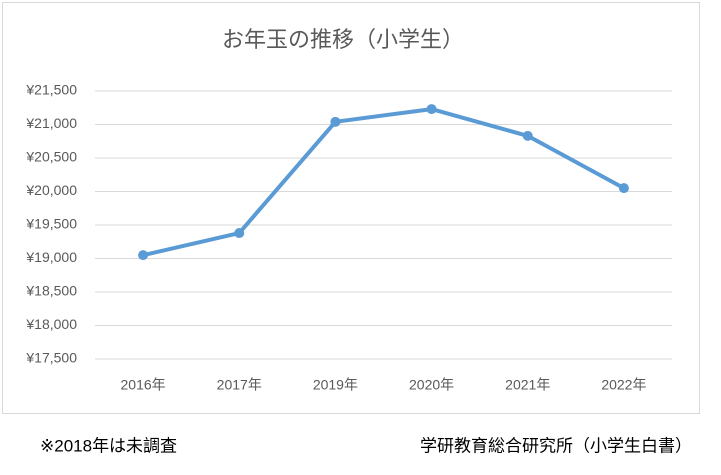 This screenshot has width=721, height=475. I want to click on x-tick-label: 2017年, so click(239, 385).